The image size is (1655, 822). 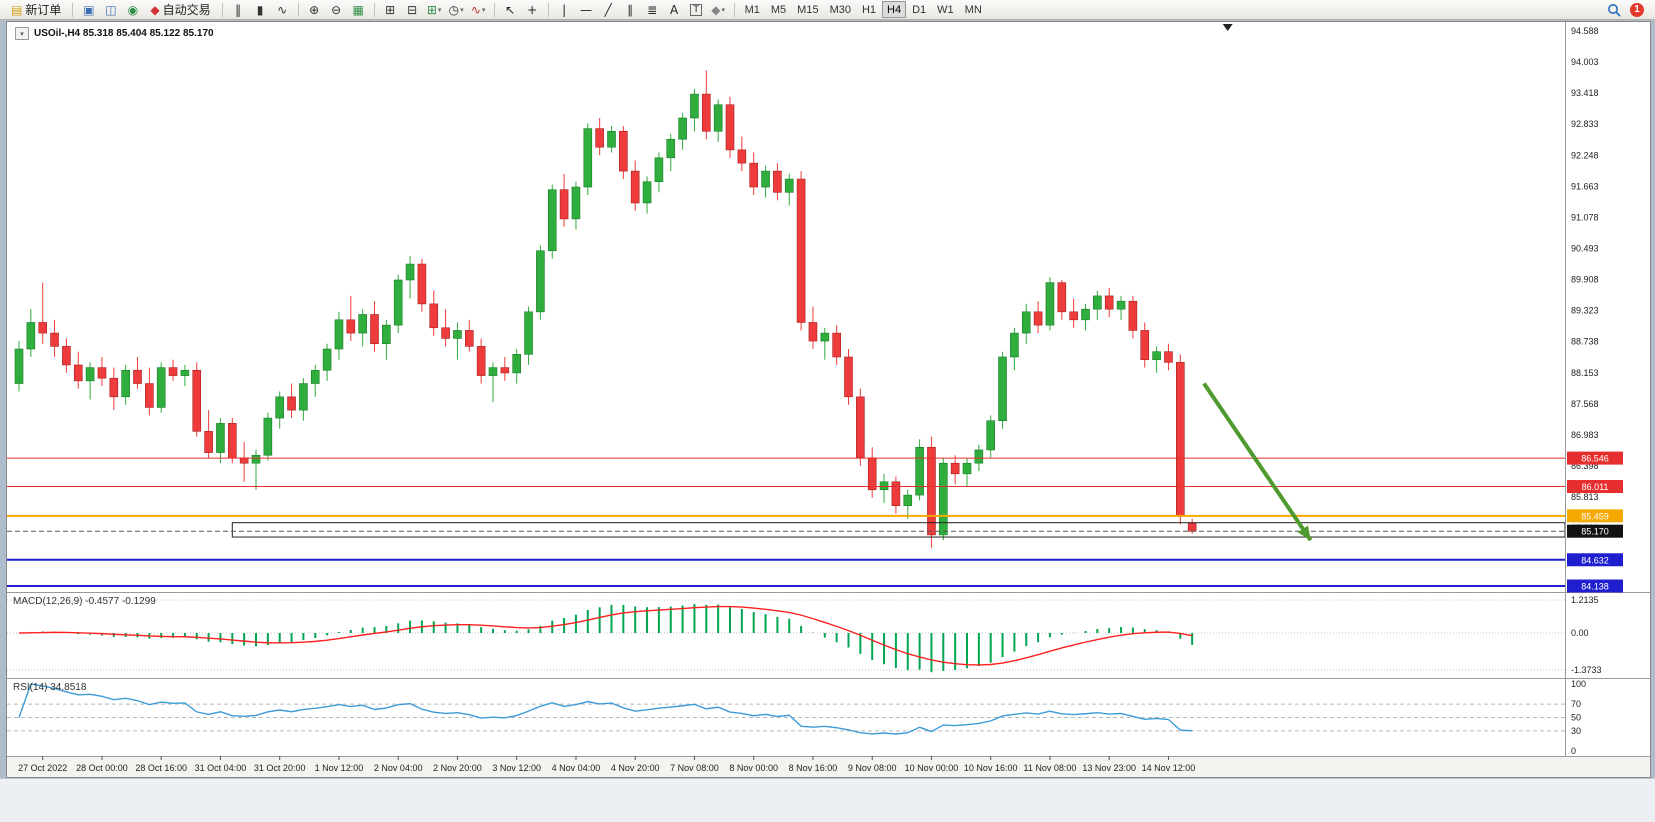 What do you see at coordinates (398, 768) in the screenshot?
I see `svg-text: 2 Nov 04:00` at bounding box center [398, 768].